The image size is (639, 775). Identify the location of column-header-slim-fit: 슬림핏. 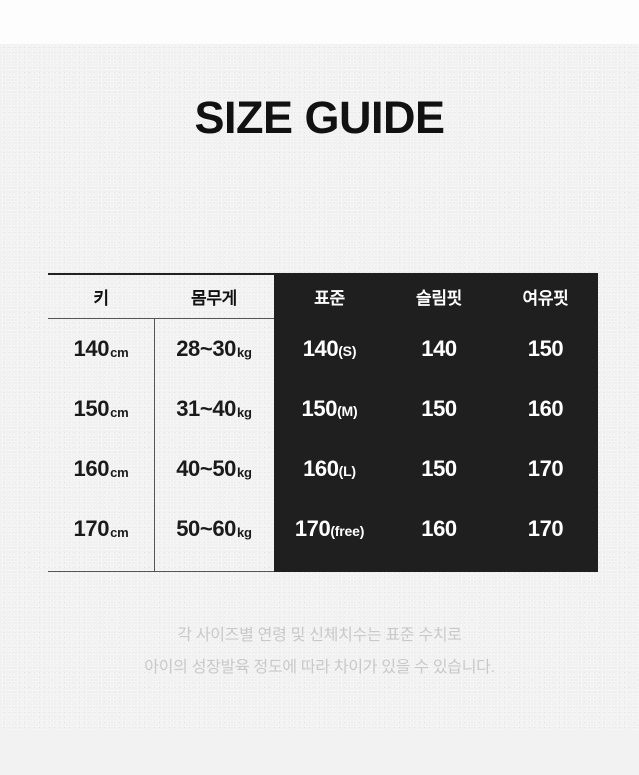
(439, 298).